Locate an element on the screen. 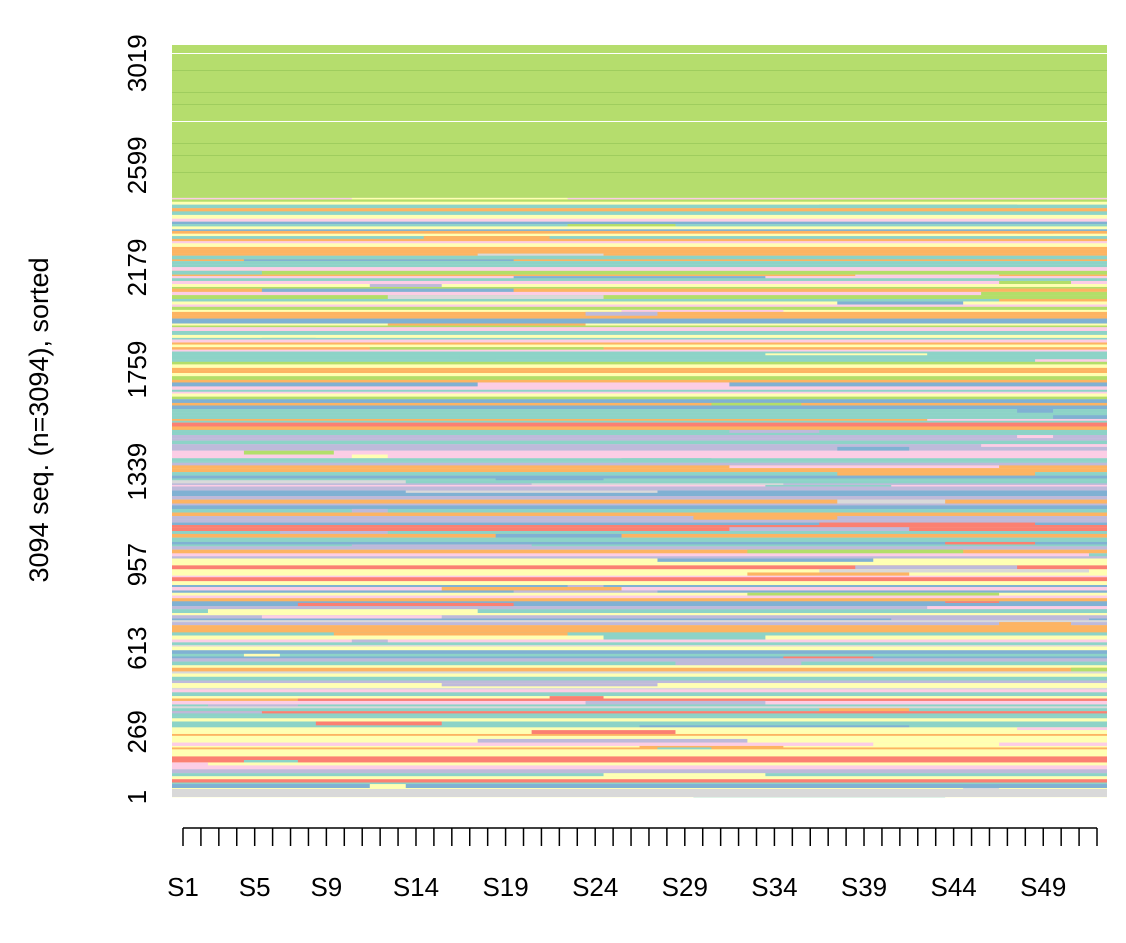 This screenshot has height=943, width=1126. y-axis-title: 3094 seq. (n=3094), sorted is located at coordinates (39, 420).